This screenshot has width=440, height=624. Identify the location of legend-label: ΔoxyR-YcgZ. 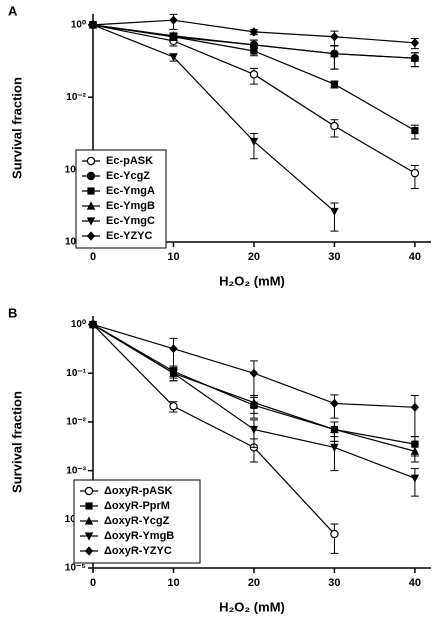
(137, 521).